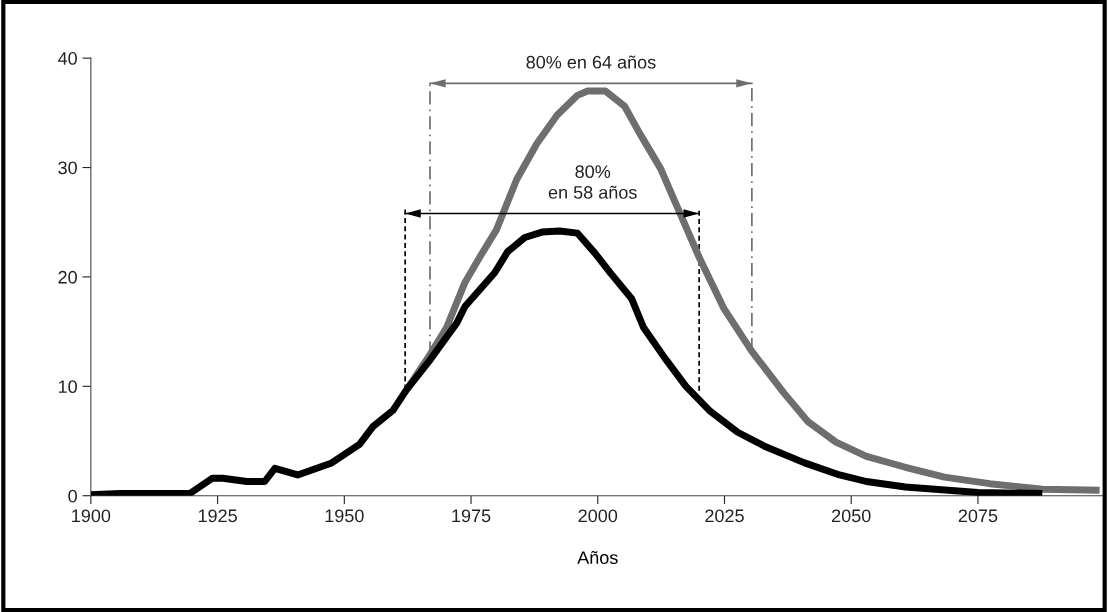 This screenshot has height=612, width=1108. I want to click on x-tick-label: 2000, so click(598, 516).